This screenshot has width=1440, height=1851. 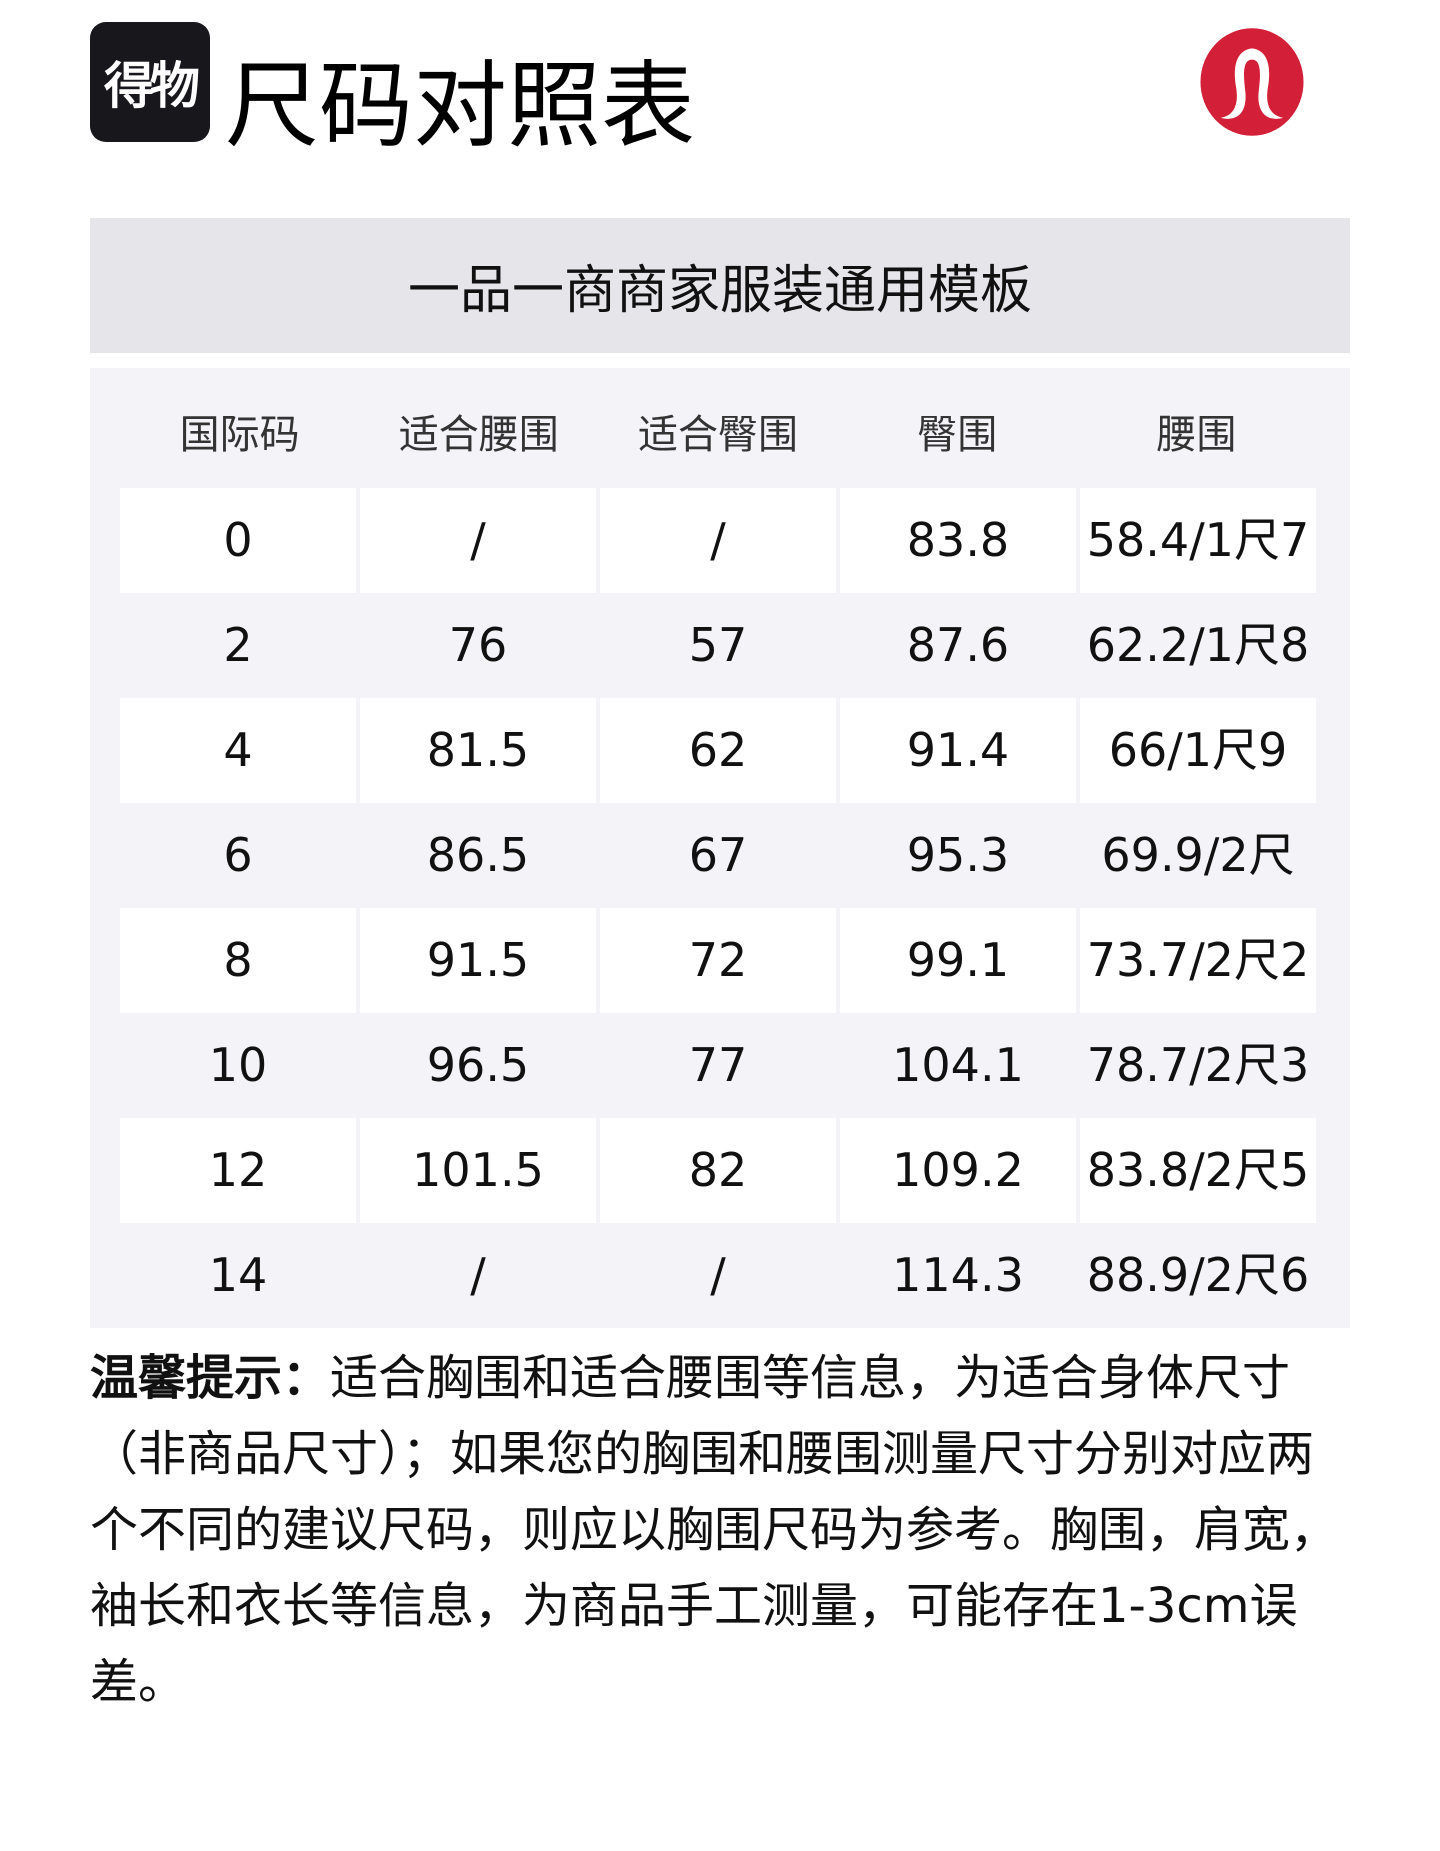 What do you see at coordinates (958, 1275) in the screenshot?
I see `table-cell: 114.3` at bounding box center [958, 1275].